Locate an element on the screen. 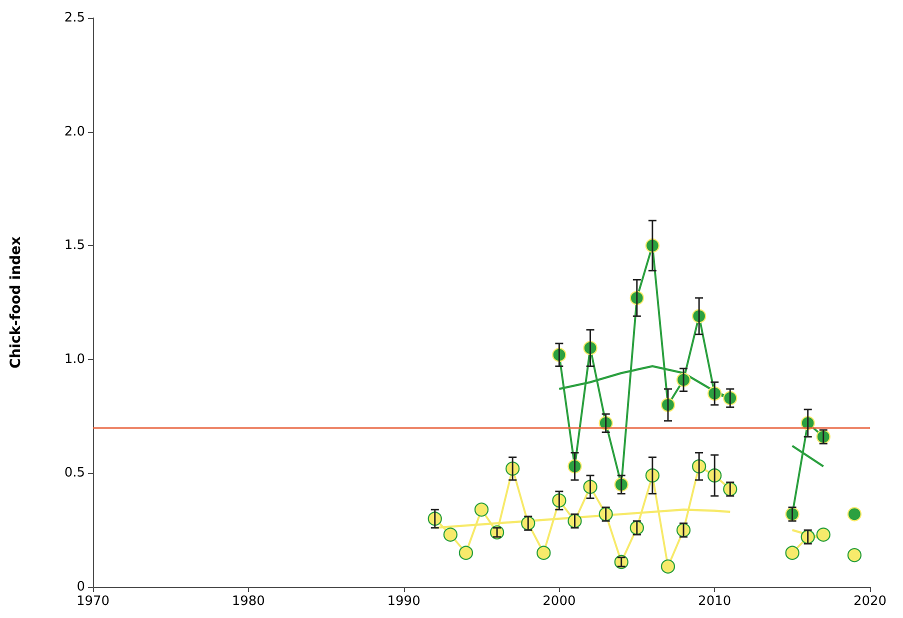 This screenshot has width=903, height=618. x-tick-label: 1970 is located at coordinates (93, 601).